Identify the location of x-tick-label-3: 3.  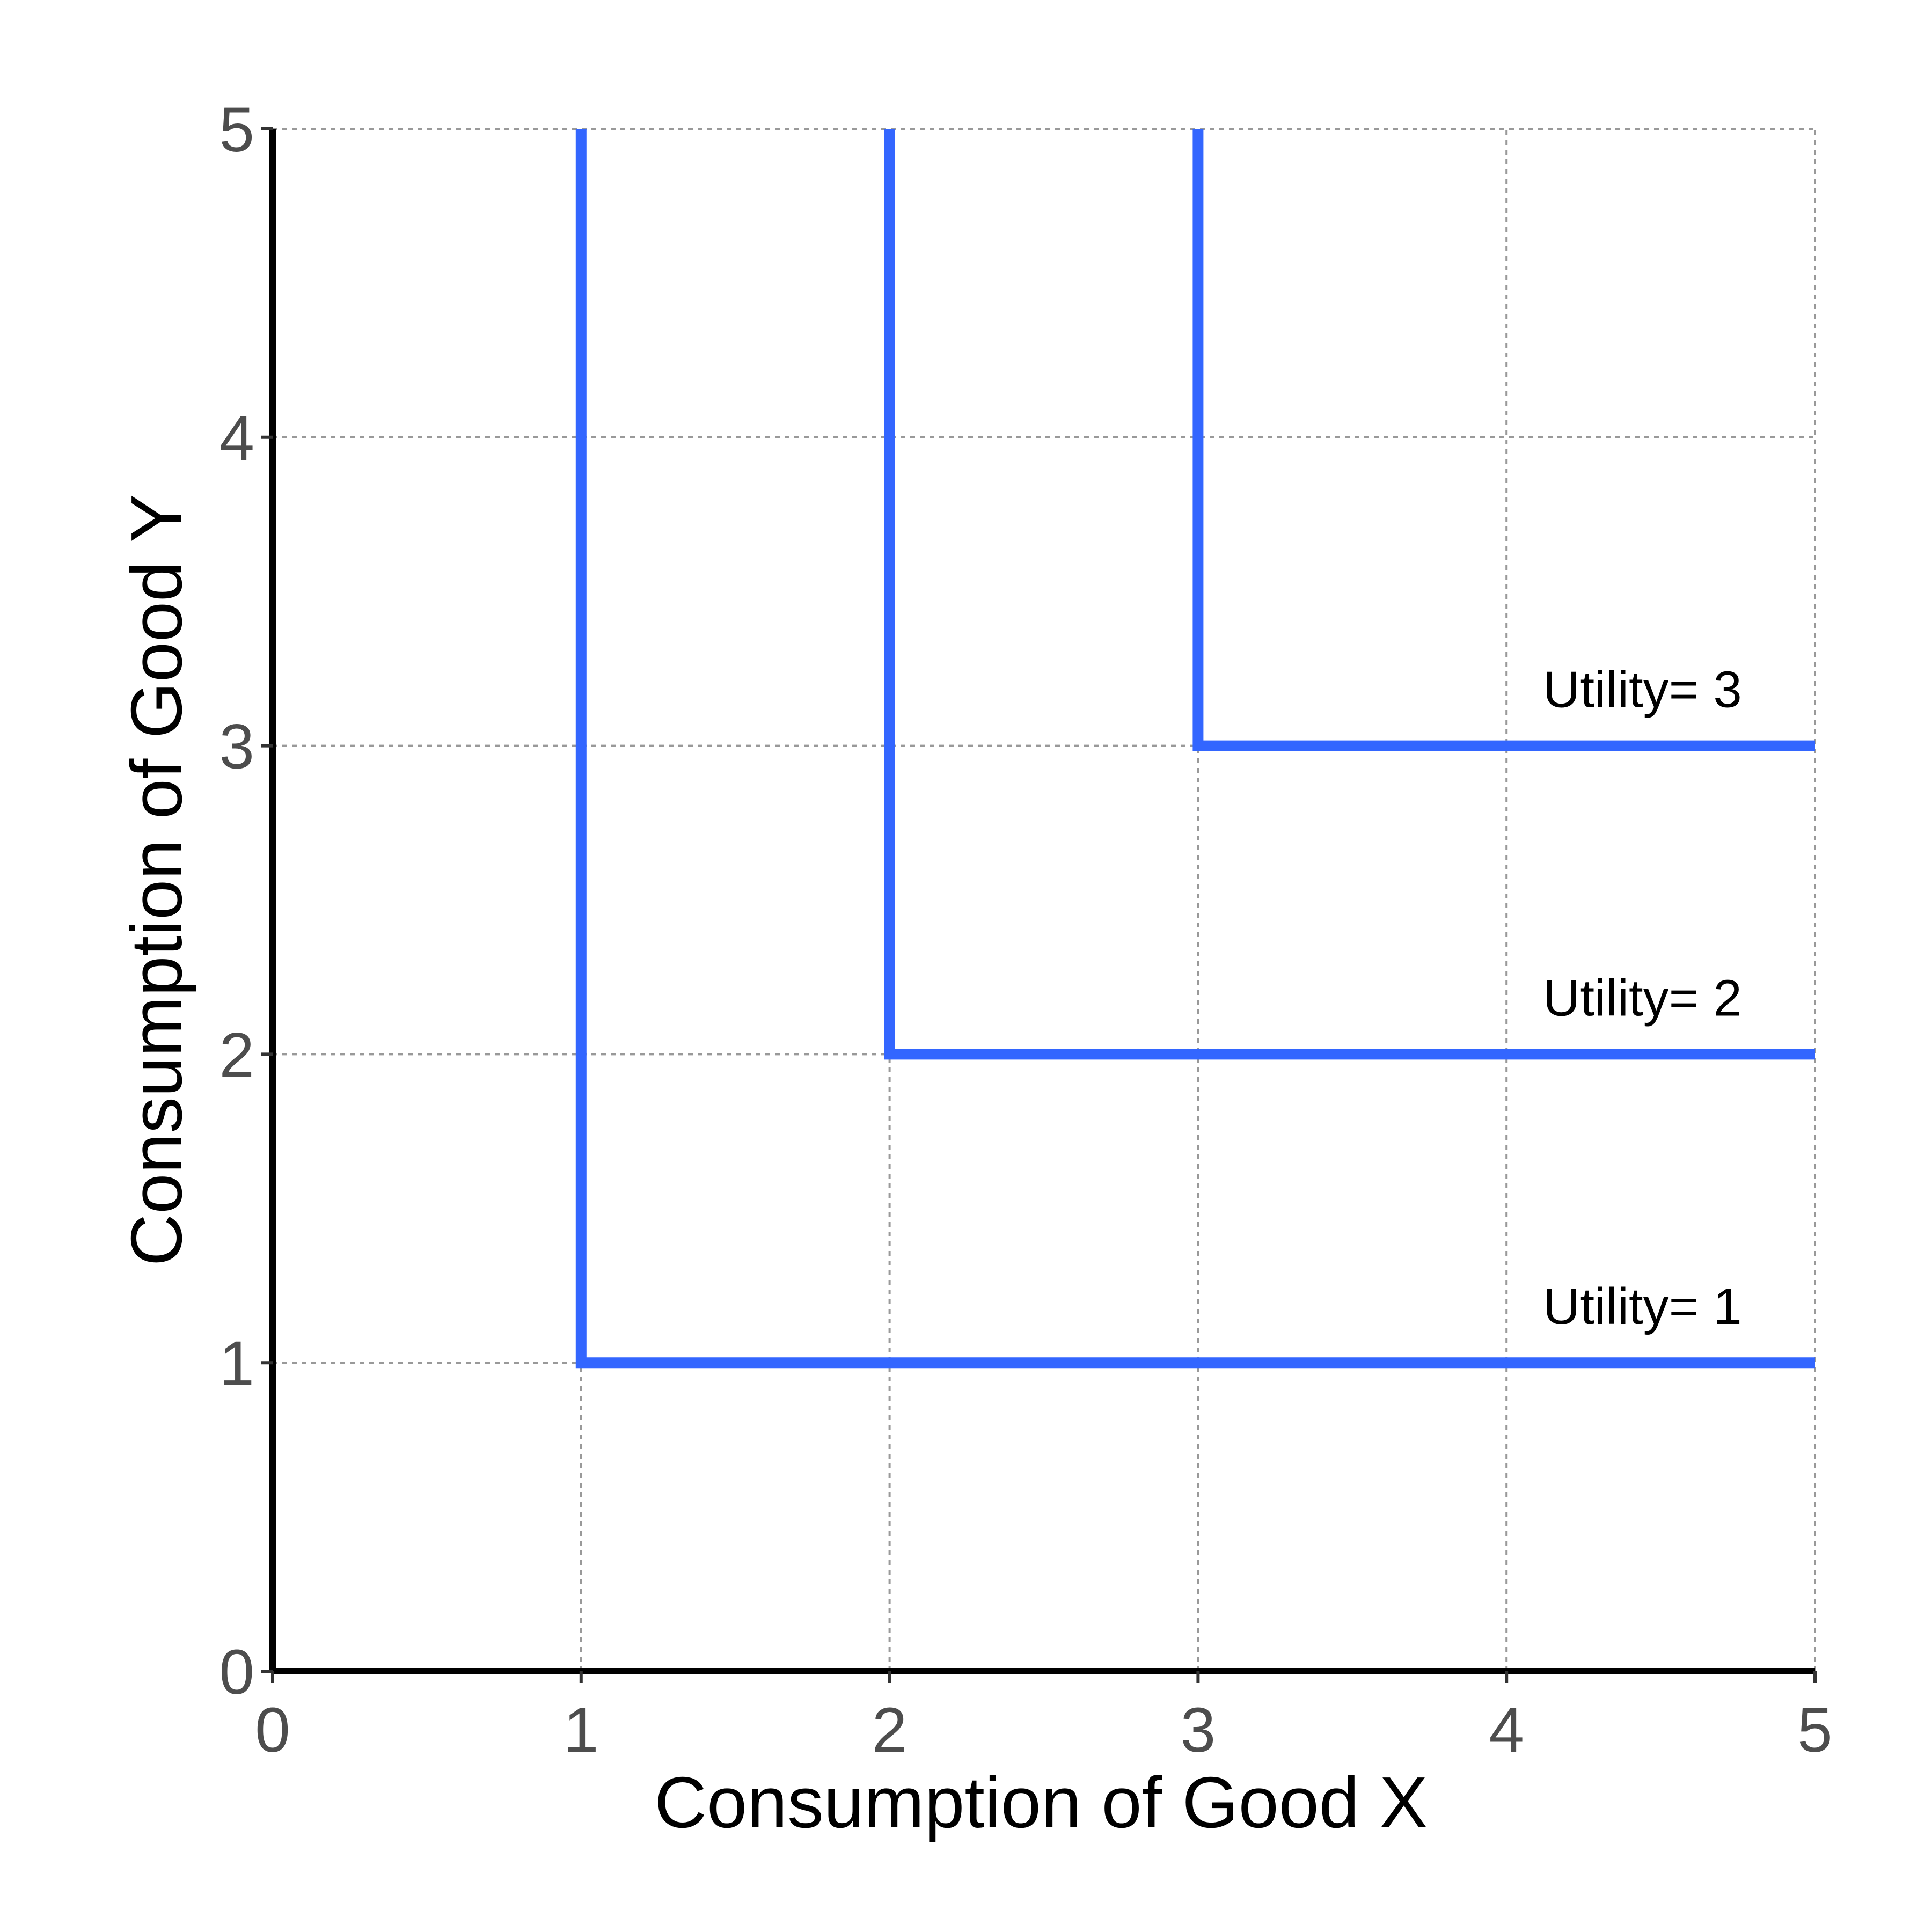
(1198, 1730).